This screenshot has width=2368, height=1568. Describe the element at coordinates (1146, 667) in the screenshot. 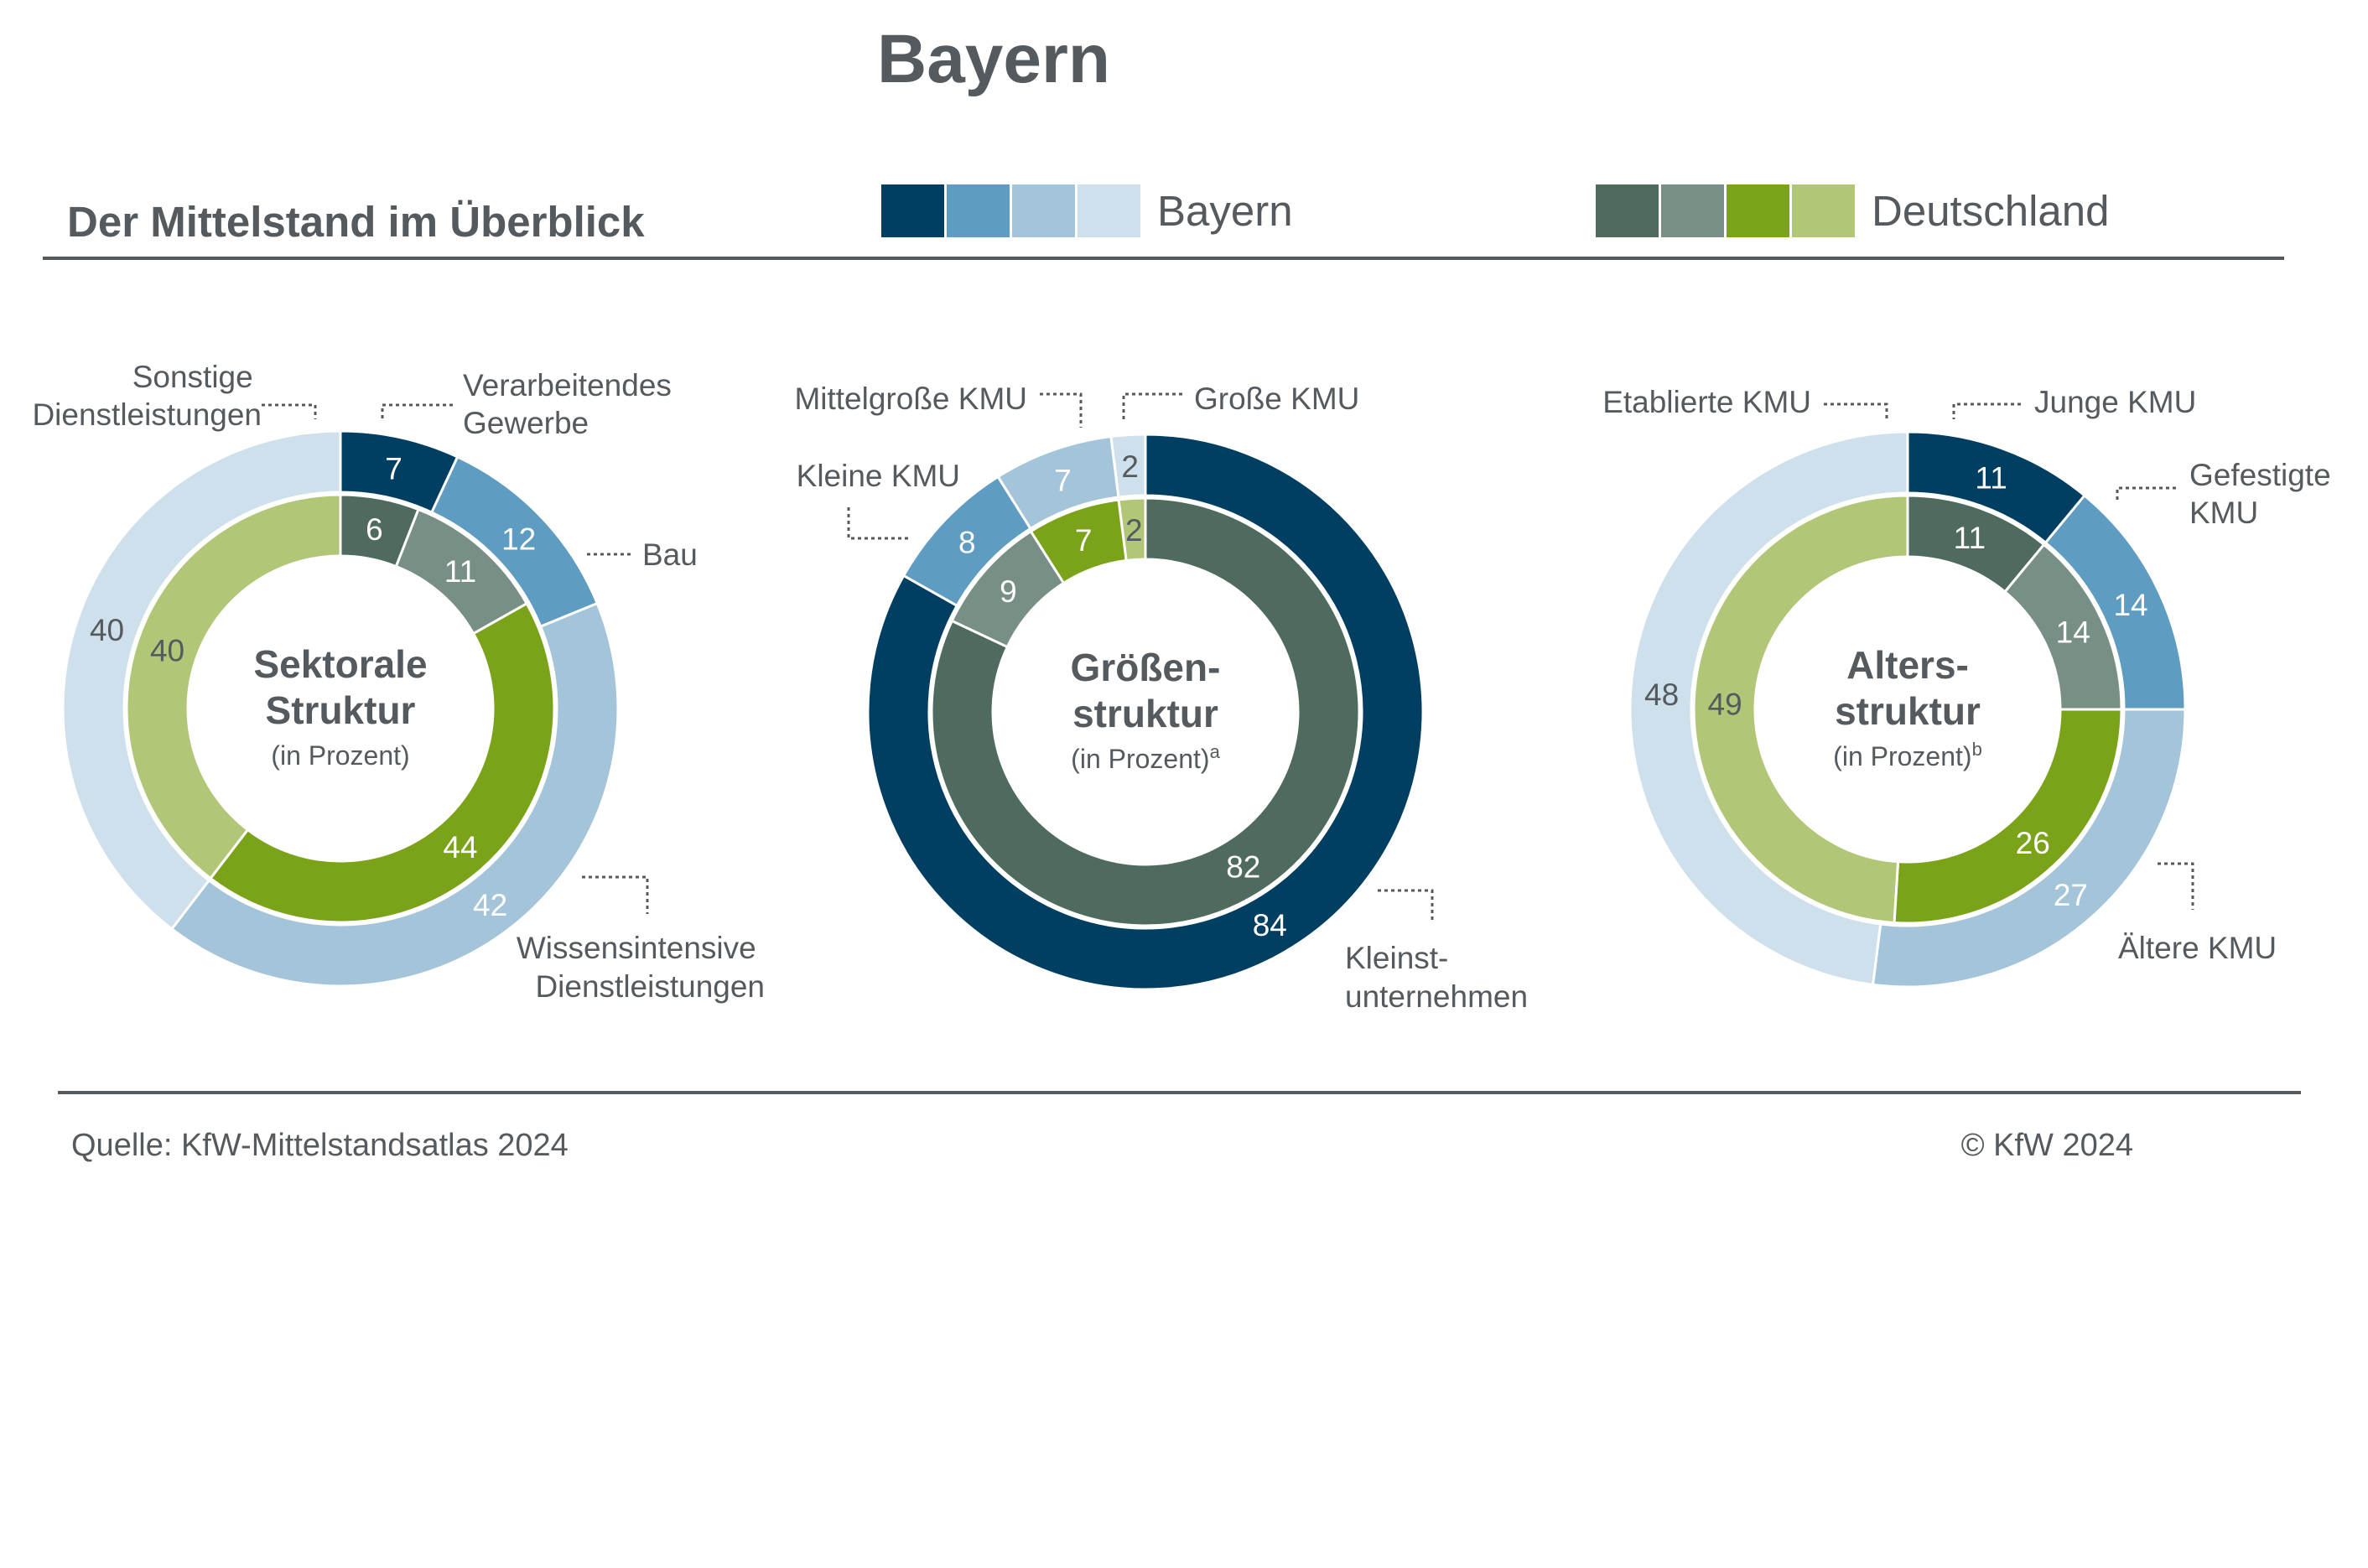

I see `center-label: Größen-` at that location.